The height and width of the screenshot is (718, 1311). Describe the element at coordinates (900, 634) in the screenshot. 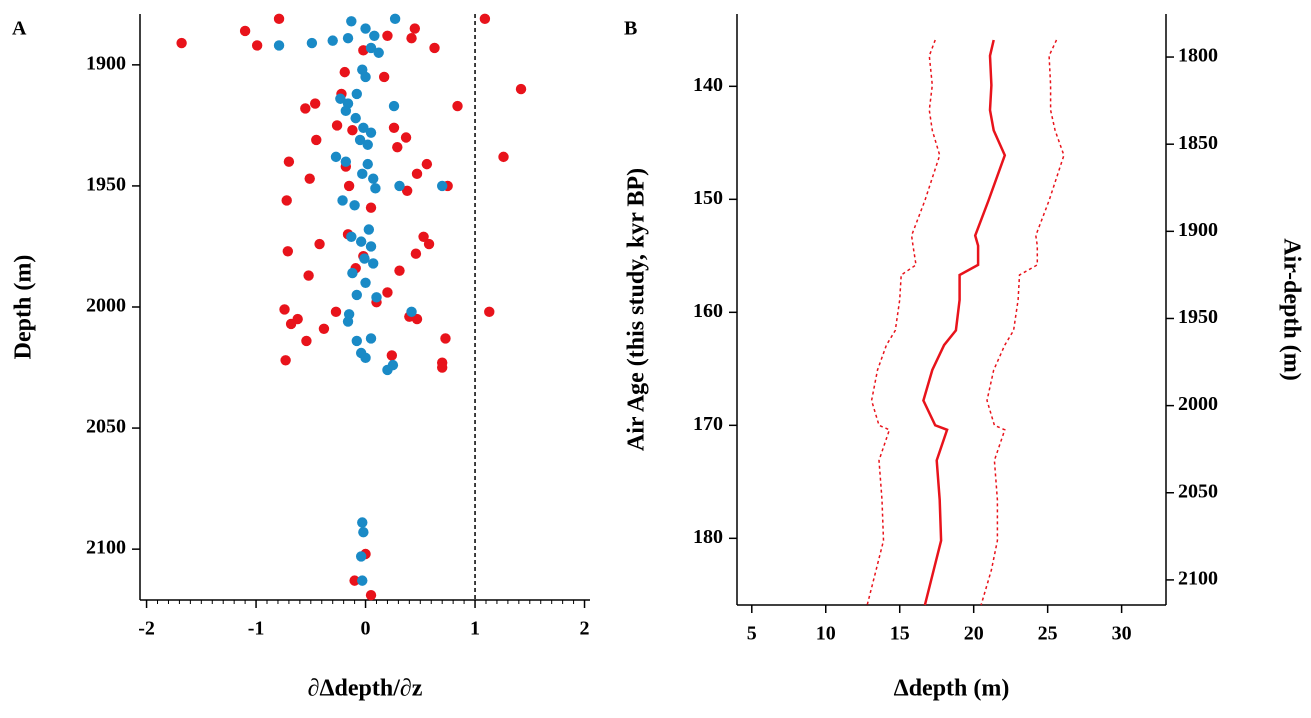

I see `x-tick-label: 15` at that location.